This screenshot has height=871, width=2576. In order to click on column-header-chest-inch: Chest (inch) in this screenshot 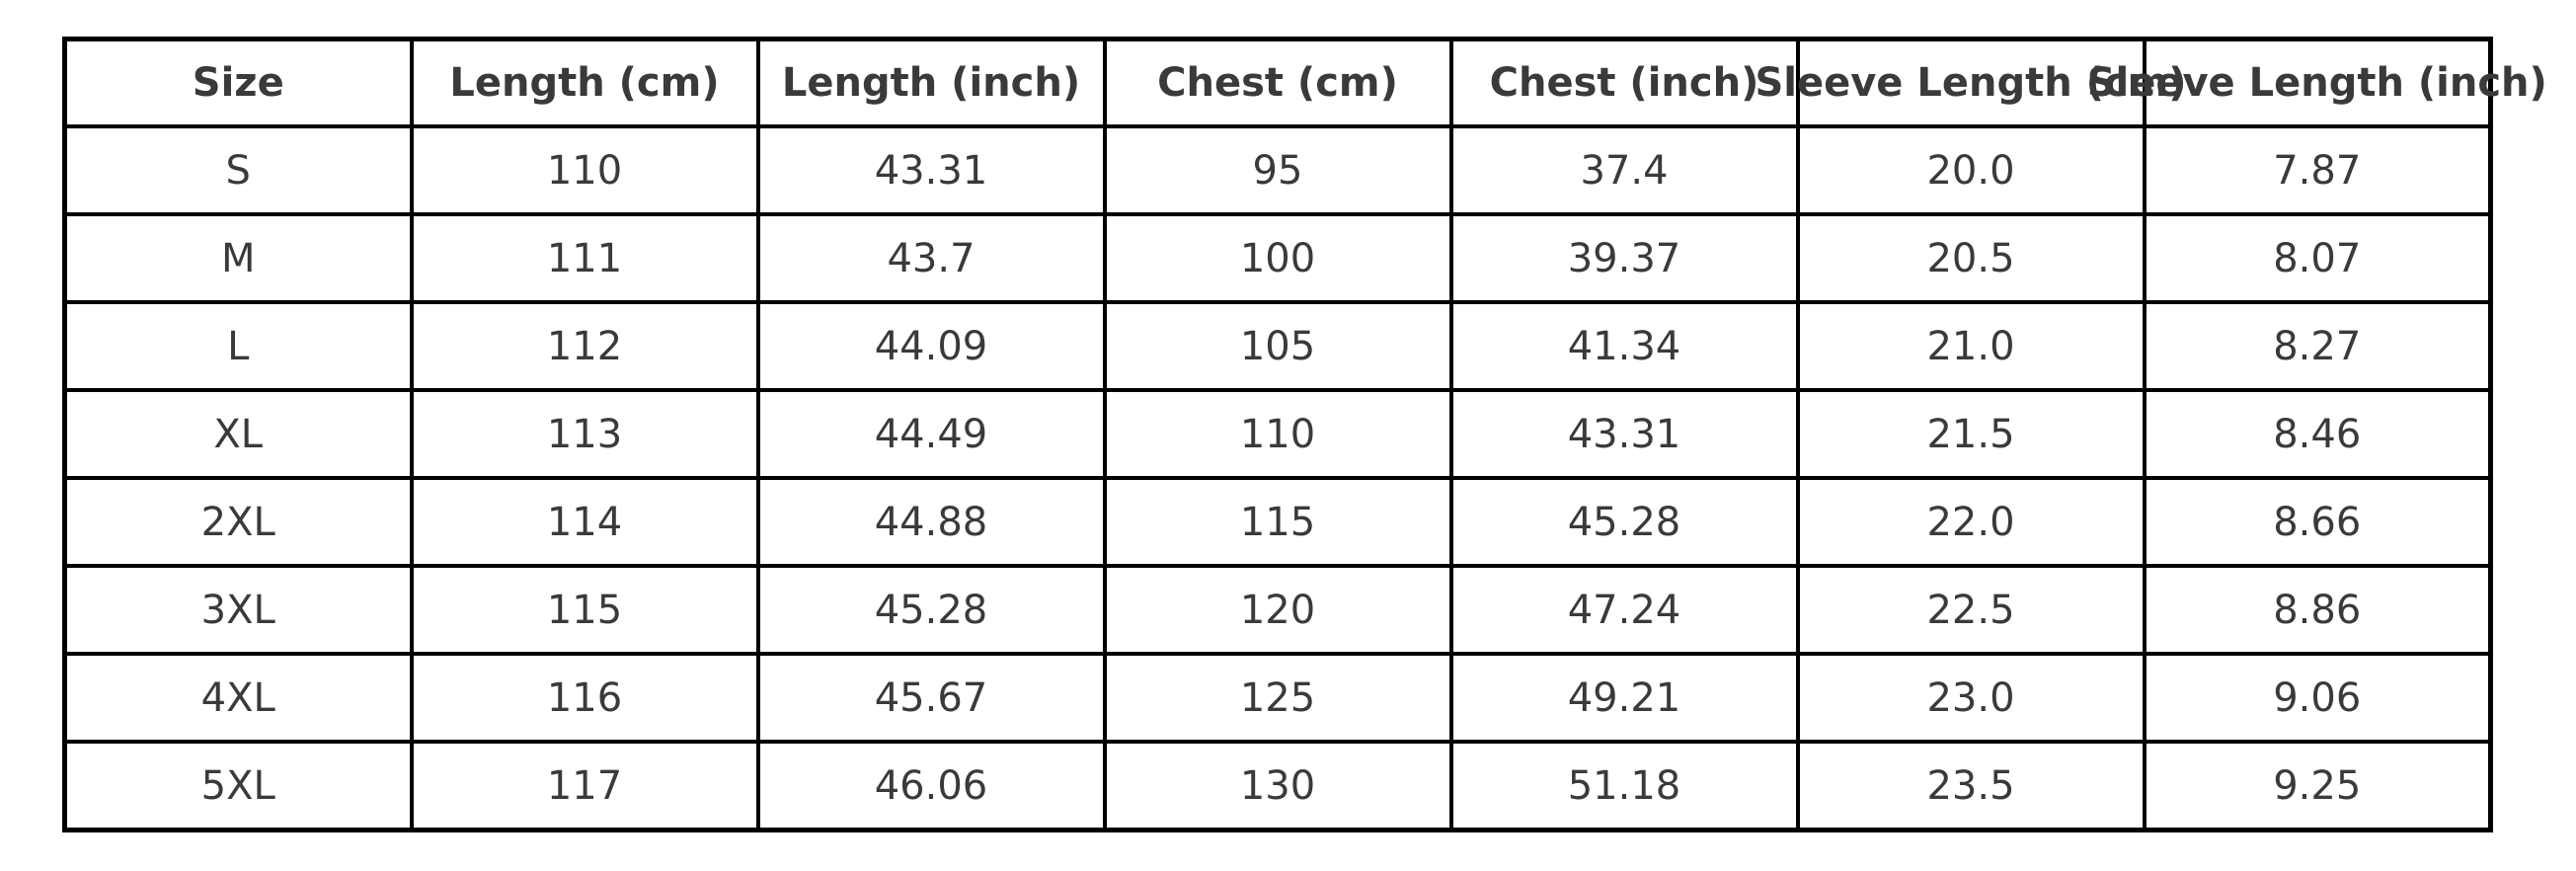, I will do `click(1624, 82)`.